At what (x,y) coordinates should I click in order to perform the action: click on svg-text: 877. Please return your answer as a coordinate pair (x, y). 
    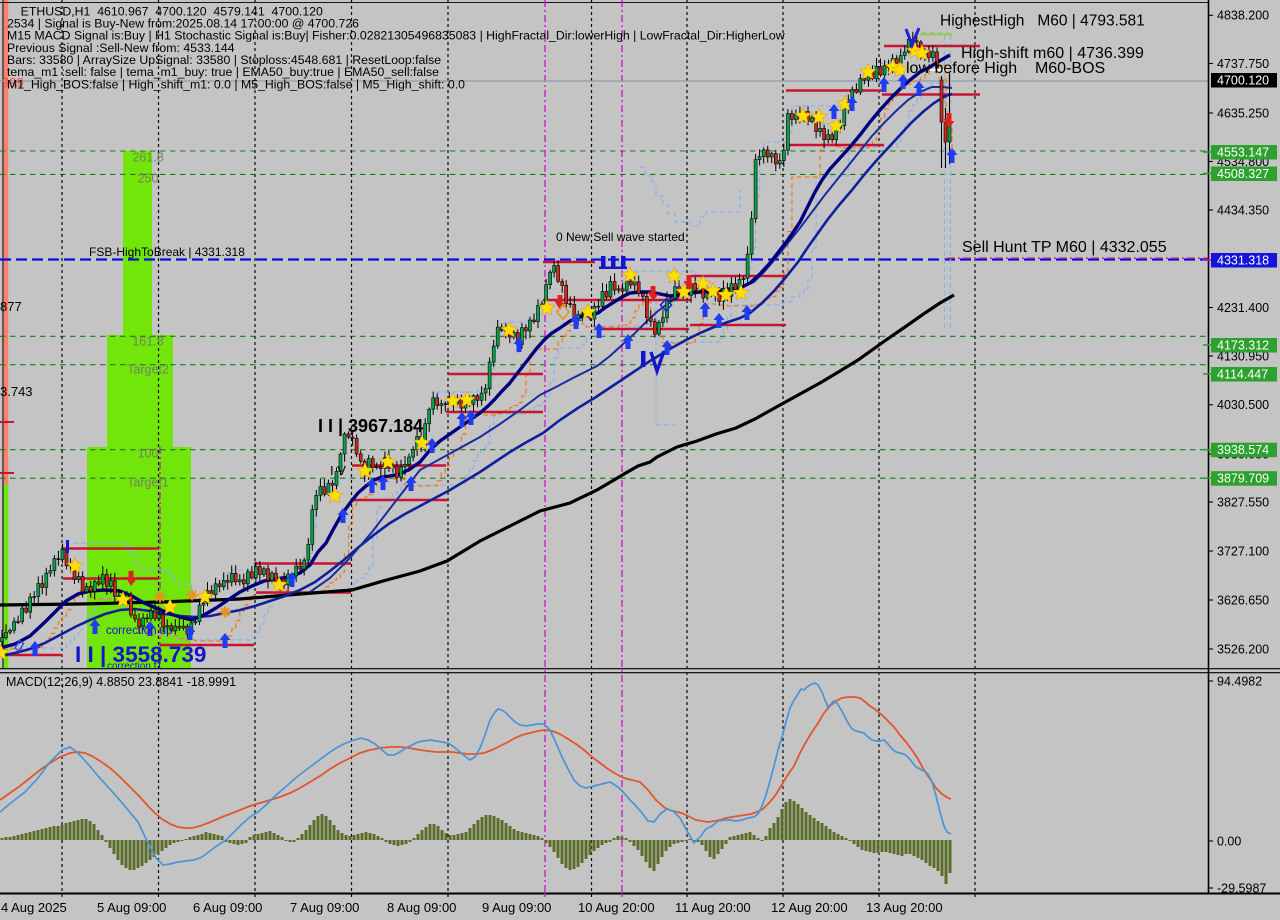
    Looking at the image, I should click on (11, 306).